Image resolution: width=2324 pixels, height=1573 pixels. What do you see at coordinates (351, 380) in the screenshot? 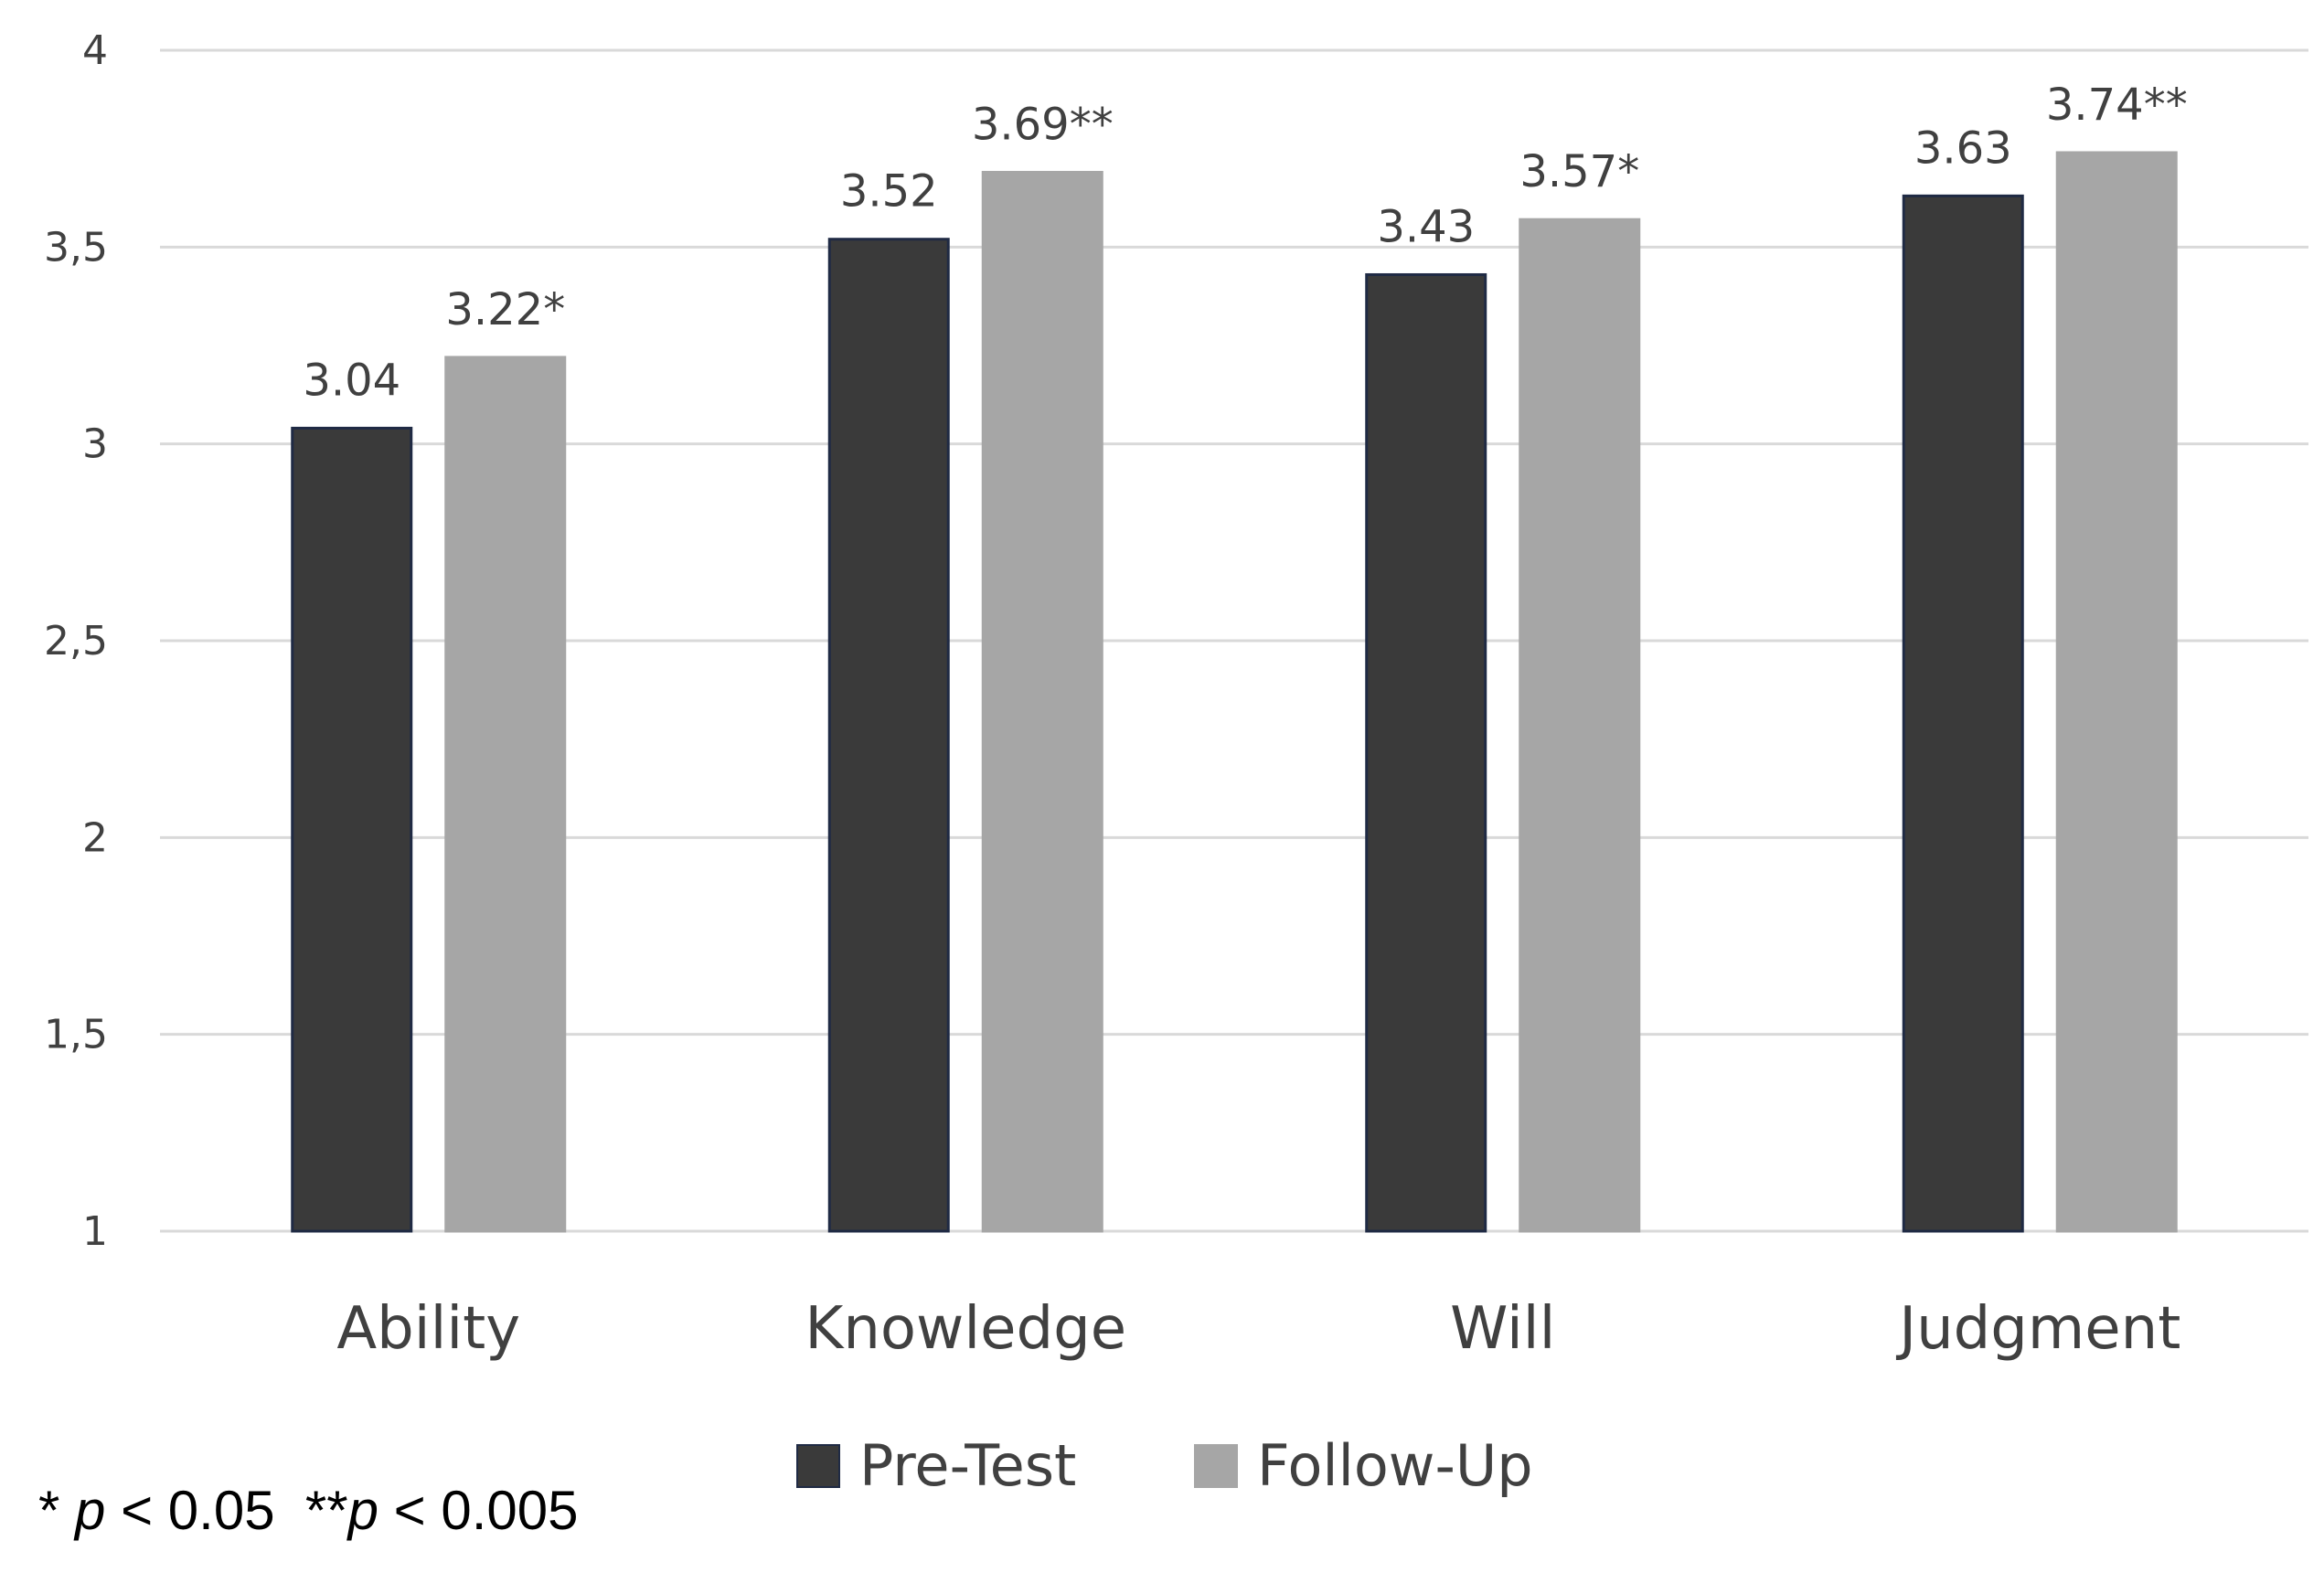
I see `data-label: 3.04` at bounding box center [351, 380].